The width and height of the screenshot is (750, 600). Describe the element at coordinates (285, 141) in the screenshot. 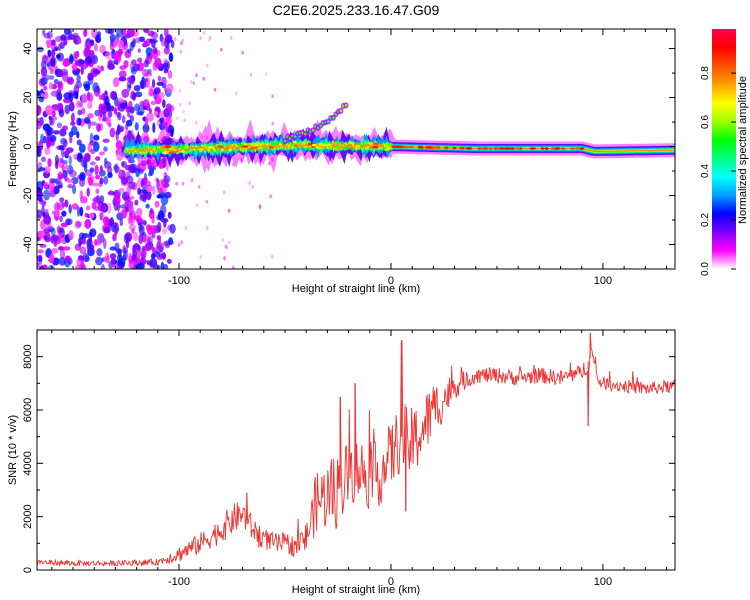

I see `branch-peak` at that location.